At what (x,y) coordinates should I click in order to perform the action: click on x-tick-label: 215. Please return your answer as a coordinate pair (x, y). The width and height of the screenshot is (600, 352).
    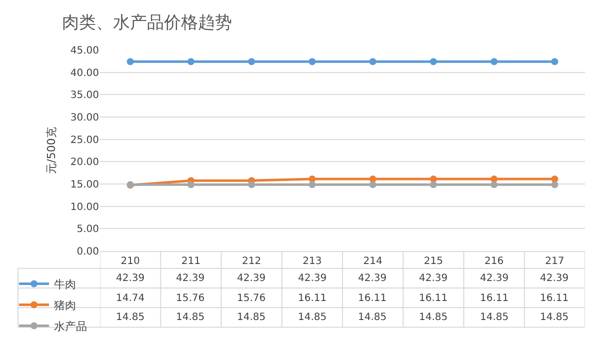
    Looking at the image, I should click on (433, 261).